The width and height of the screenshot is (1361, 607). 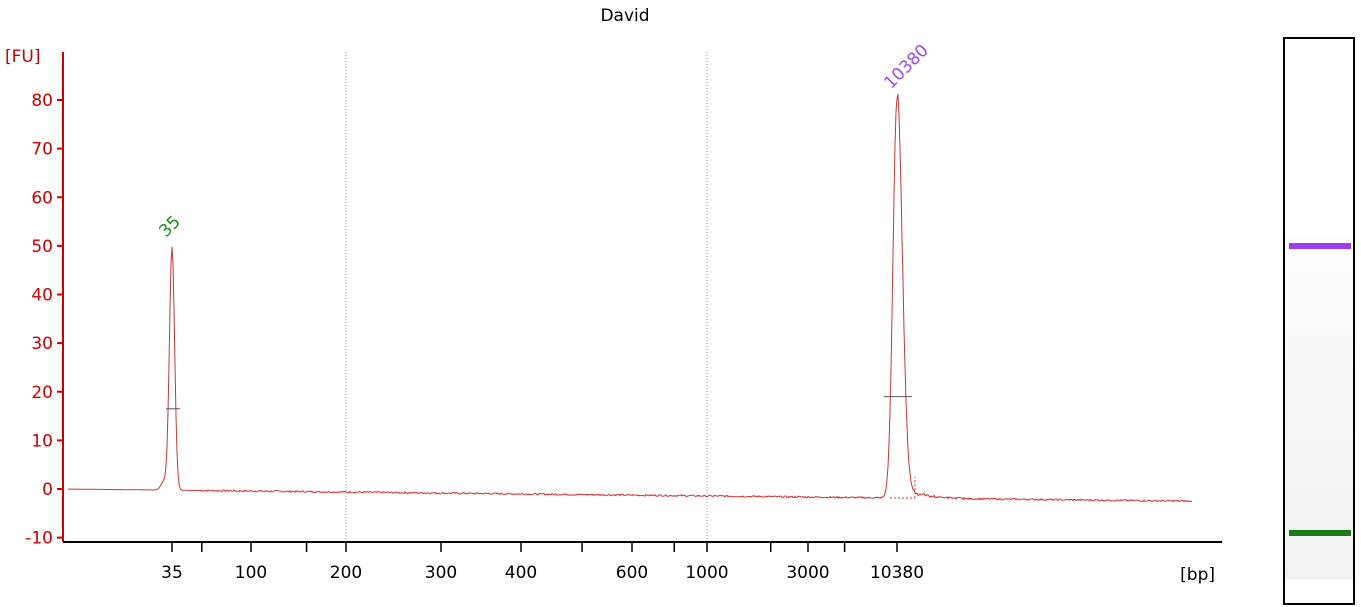 What do you see at coordinates (42, 441) in the screenshot?
I see `y-tick-label: 10` at bounding box center [42, 441].